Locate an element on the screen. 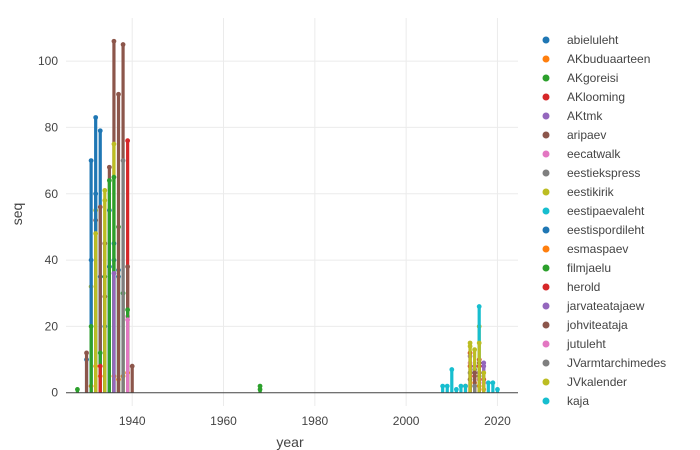  legend-item: JVkalender is located at coordinates (585, 382).